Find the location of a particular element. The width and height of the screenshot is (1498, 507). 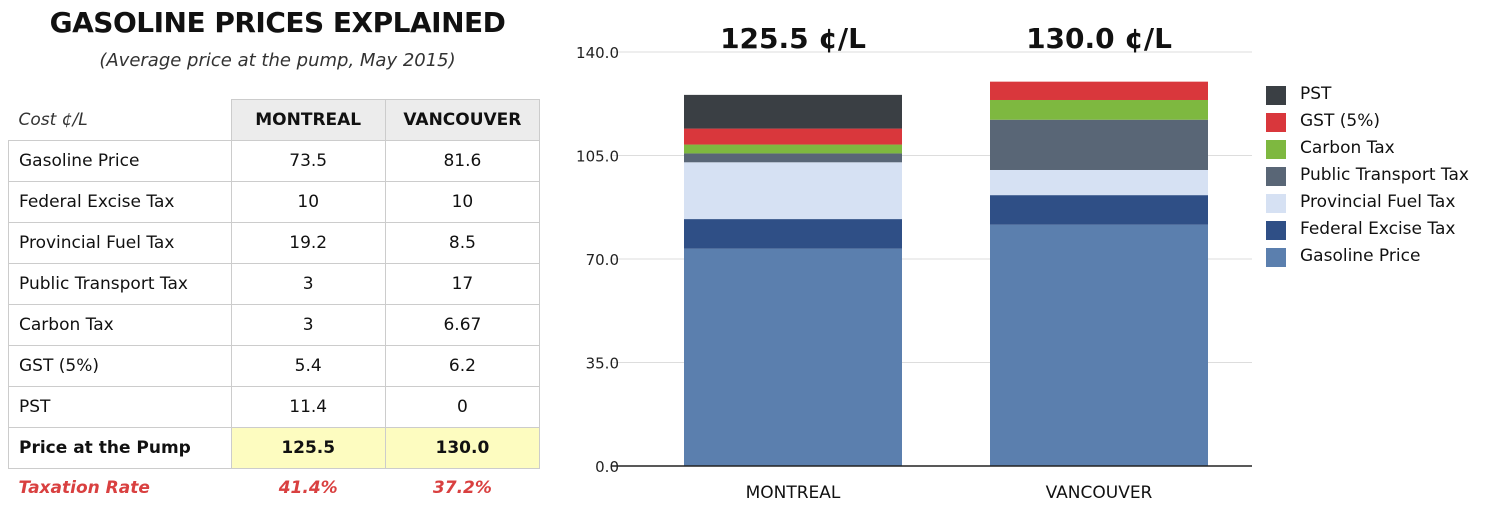

cell-montreal: 73.5 is located at coordinates (308, 161).